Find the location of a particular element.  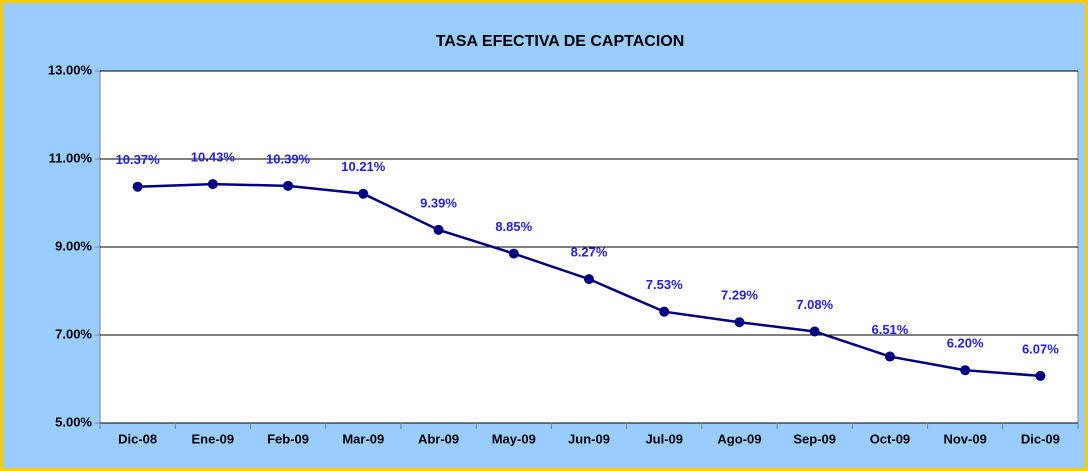

data-label: 10.37% is located at coordinates (138, 159).